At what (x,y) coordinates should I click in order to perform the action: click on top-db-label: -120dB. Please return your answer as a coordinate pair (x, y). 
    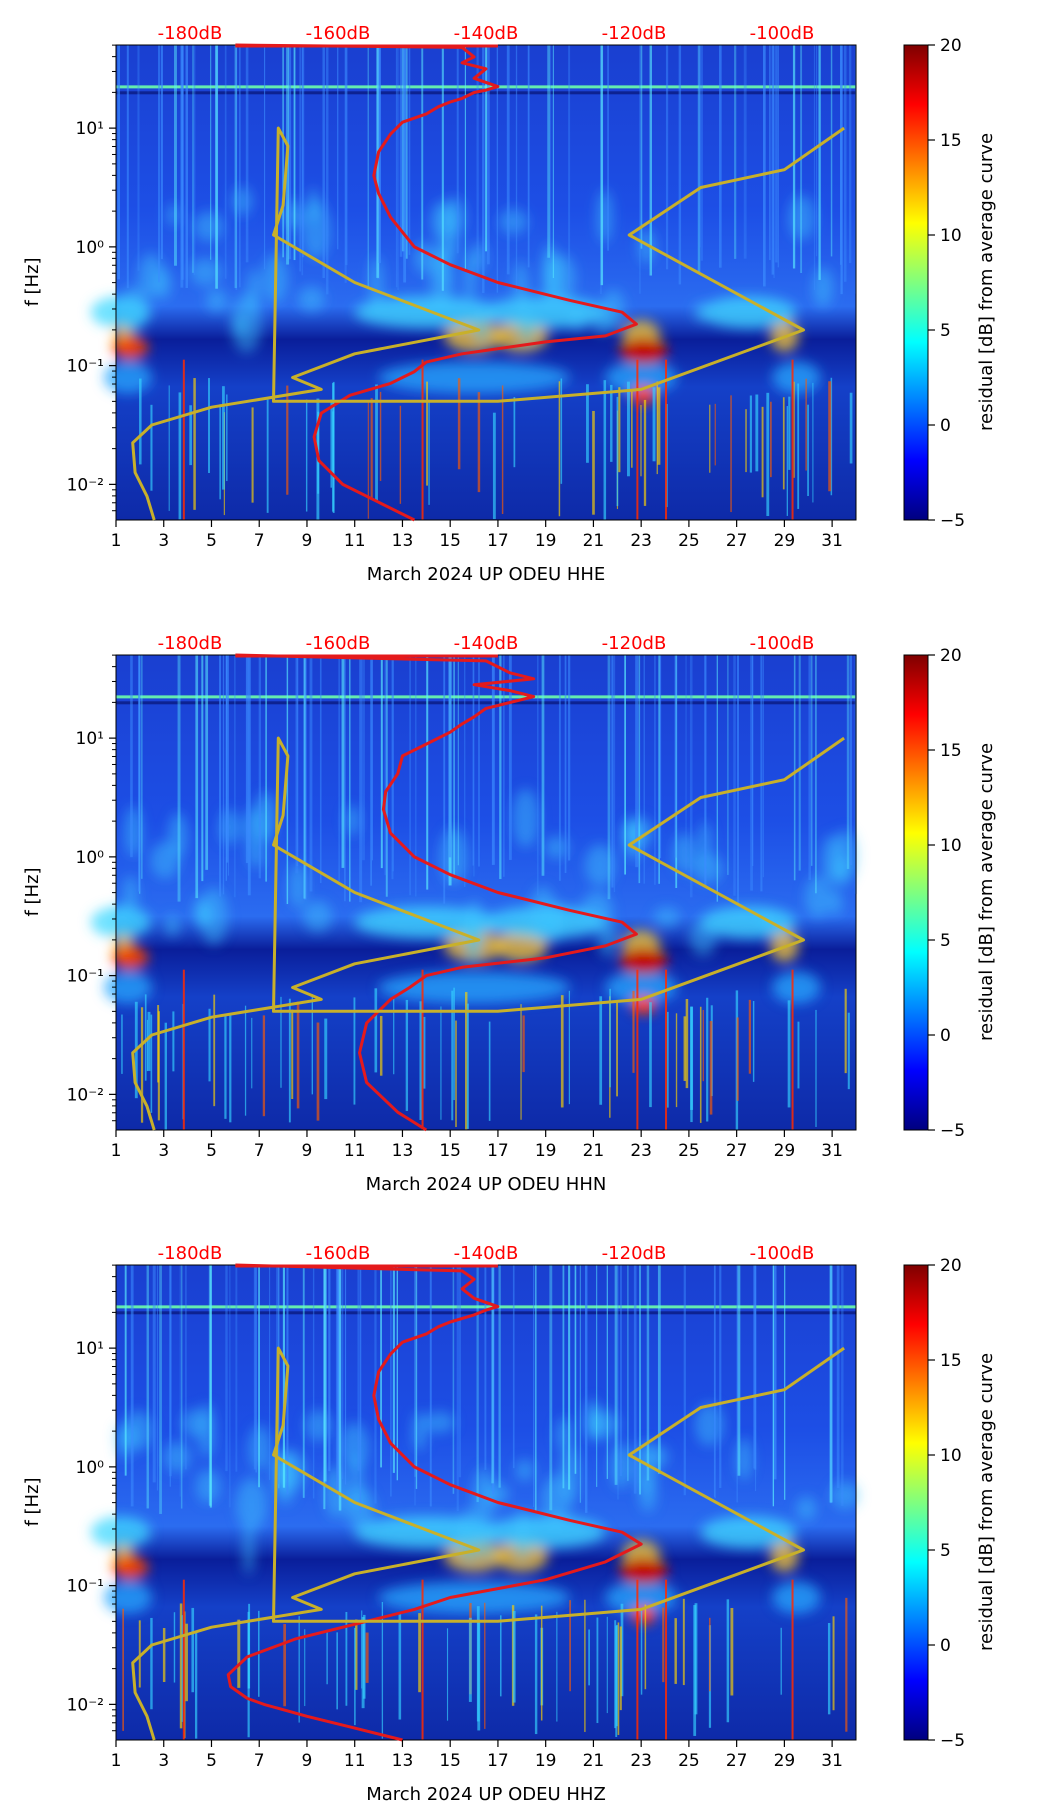
    Looking at the image, I should click on (634, 1253).